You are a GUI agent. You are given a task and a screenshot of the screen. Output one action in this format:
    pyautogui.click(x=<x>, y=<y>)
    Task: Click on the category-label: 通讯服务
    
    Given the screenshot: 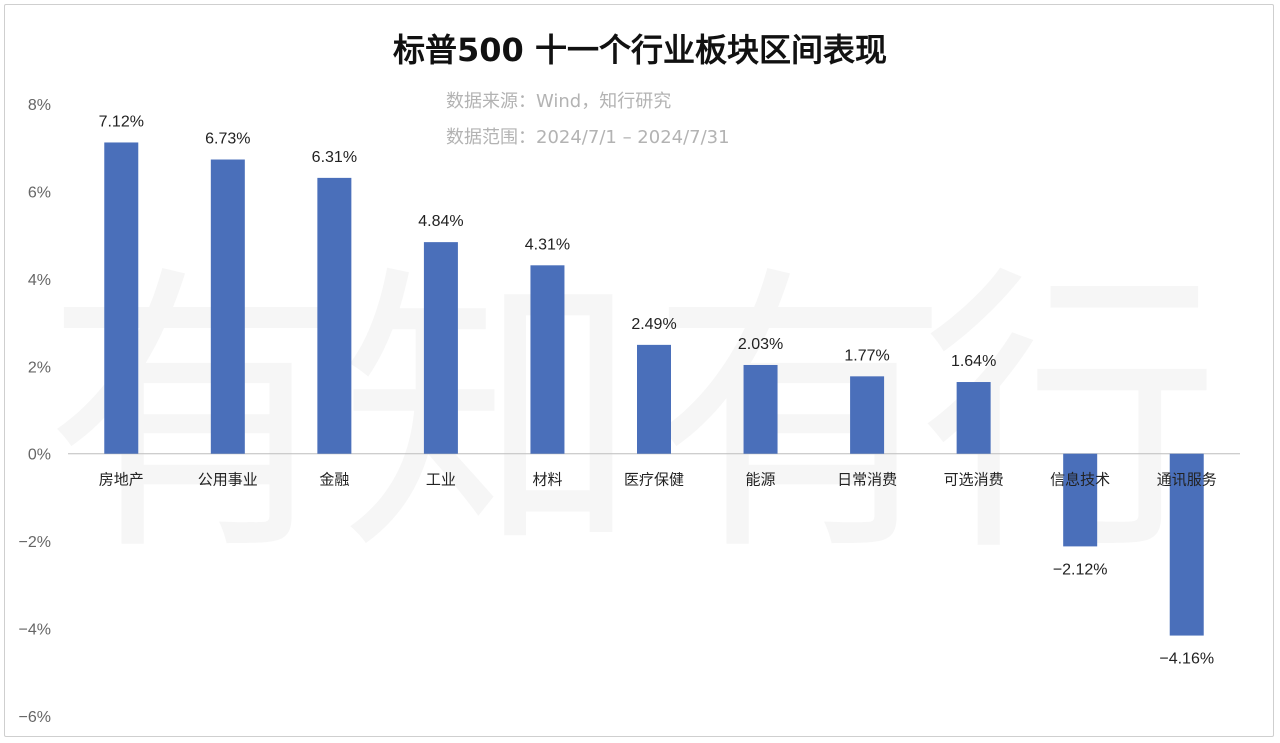 What is the action you would take?
    pyautogui.click(x=1187, y=480)
    